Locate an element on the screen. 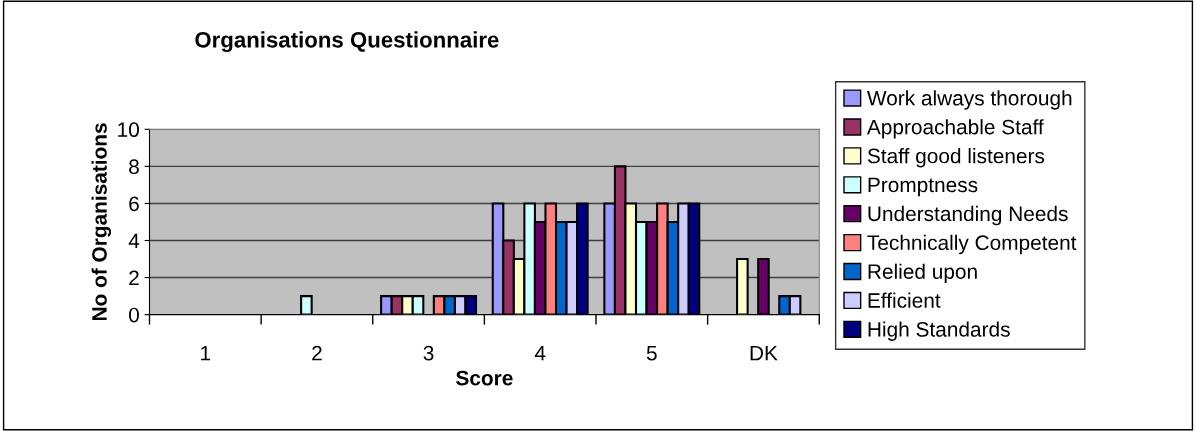 This screenshot has height=431, width=1196. x-tick-label: 3 is located at coordinates (428, 353).